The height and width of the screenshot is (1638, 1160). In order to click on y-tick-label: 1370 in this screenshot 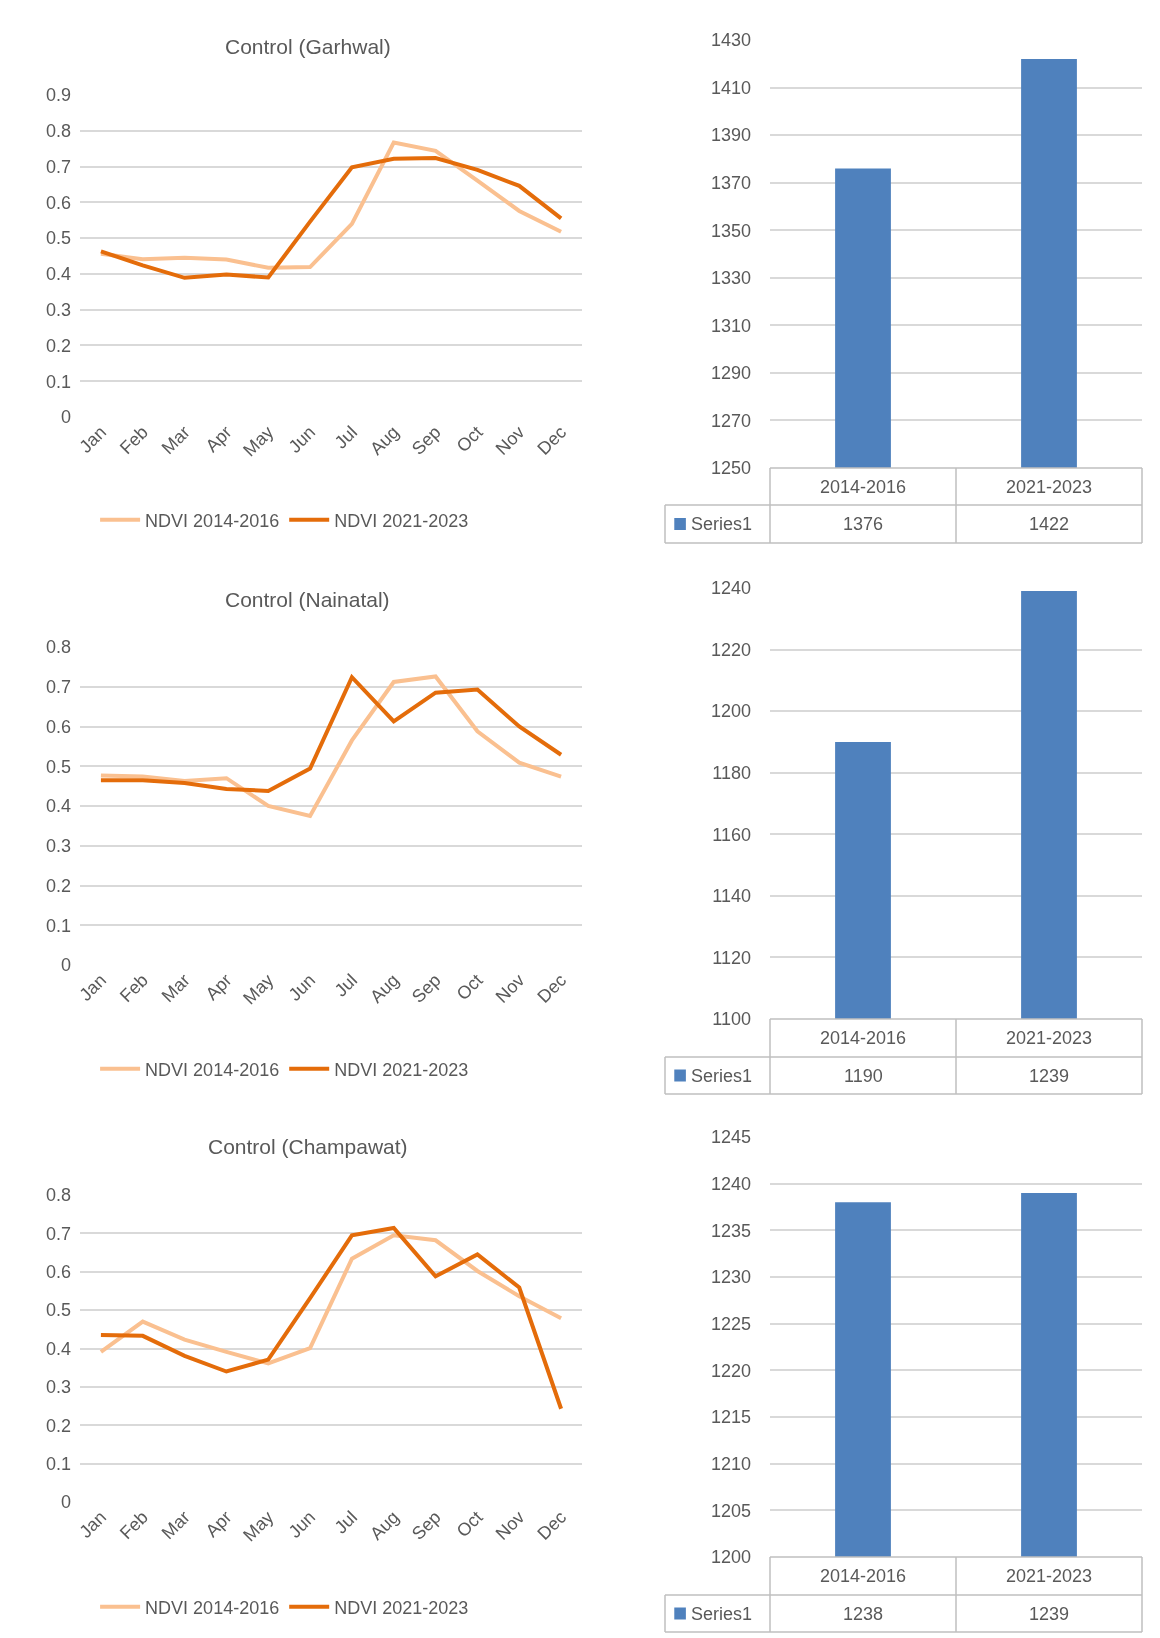, I will do `click(730, 182)`.